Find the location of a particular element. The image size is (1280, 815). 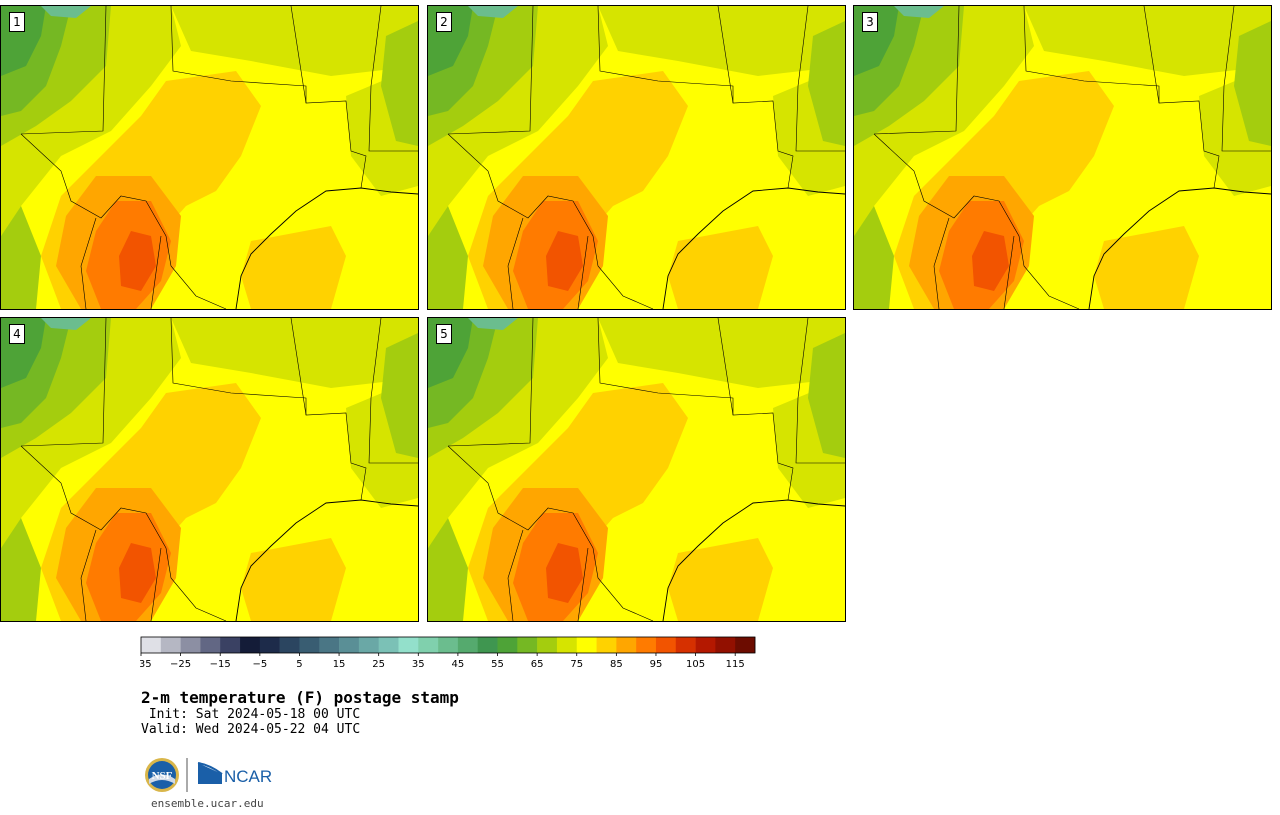

colorbar-tick-label: 55 is located at coordinates (497, 664).